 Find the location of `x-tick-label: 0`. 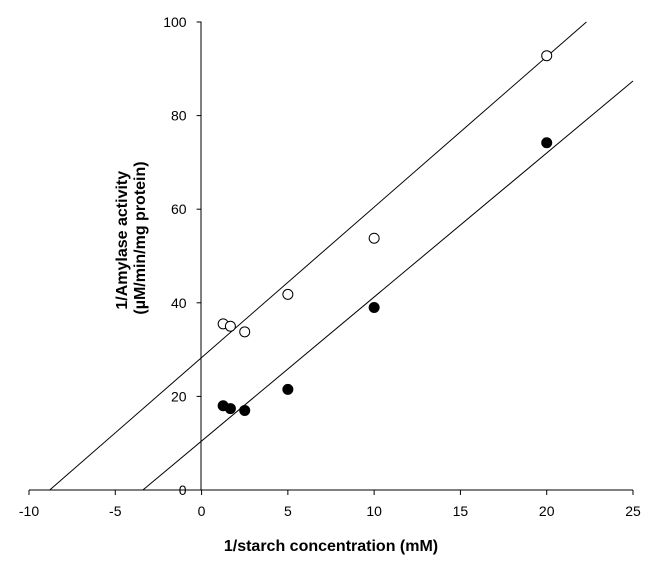

x-tick-label: 0 is located at coordinates (202, 511).